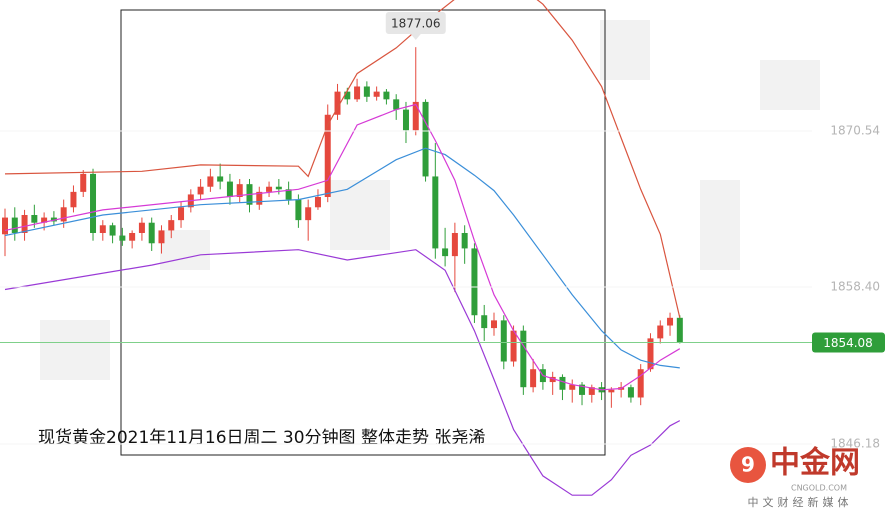  Describe the element at coordinates (800, 502) in the screenshot. I see `slogan: 中文财经新媒体` at that location.